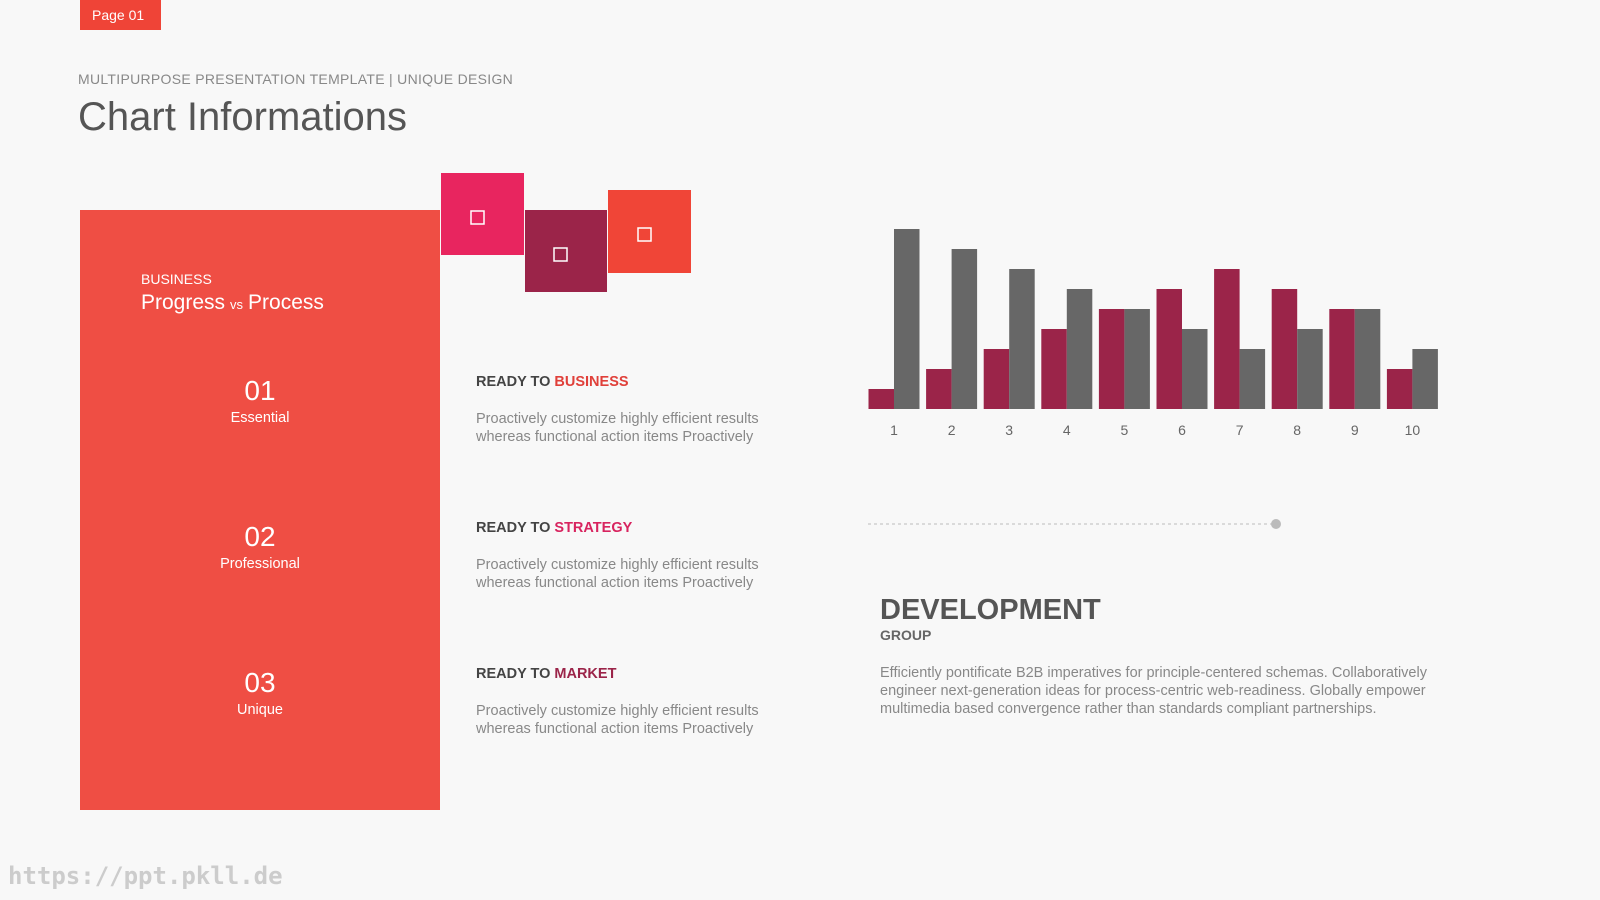 This screenshot has height=900, width=1600. I want to click on feature-heading: READY TO MARKET, so click(546, 674).